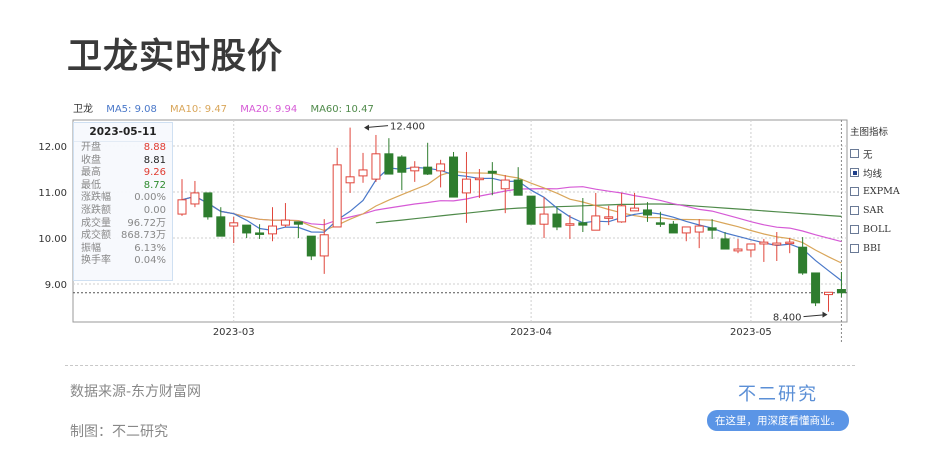 This screenshot has width=940, height=449. Describe the element at coordinates (131, 109) in the screenshot. I see `legend-ma5: MA5: 9.08` at that location.